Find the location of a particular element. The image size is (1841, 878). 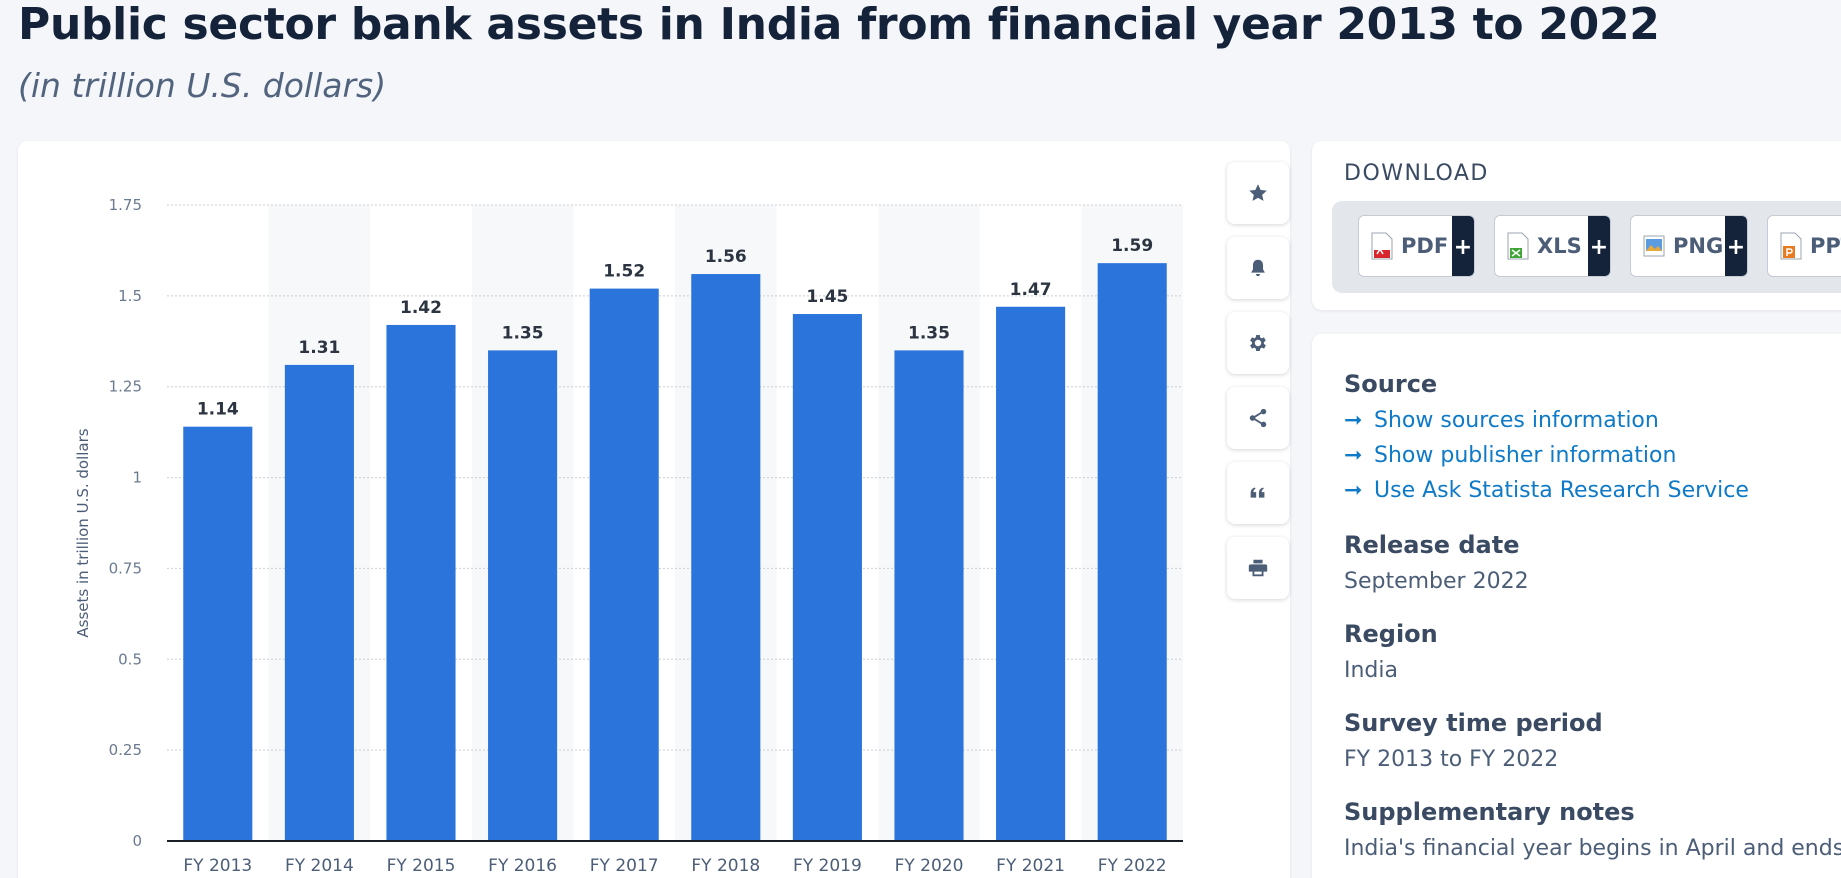

bar-value-label: 1.31 is located at coordinates (319, 348).